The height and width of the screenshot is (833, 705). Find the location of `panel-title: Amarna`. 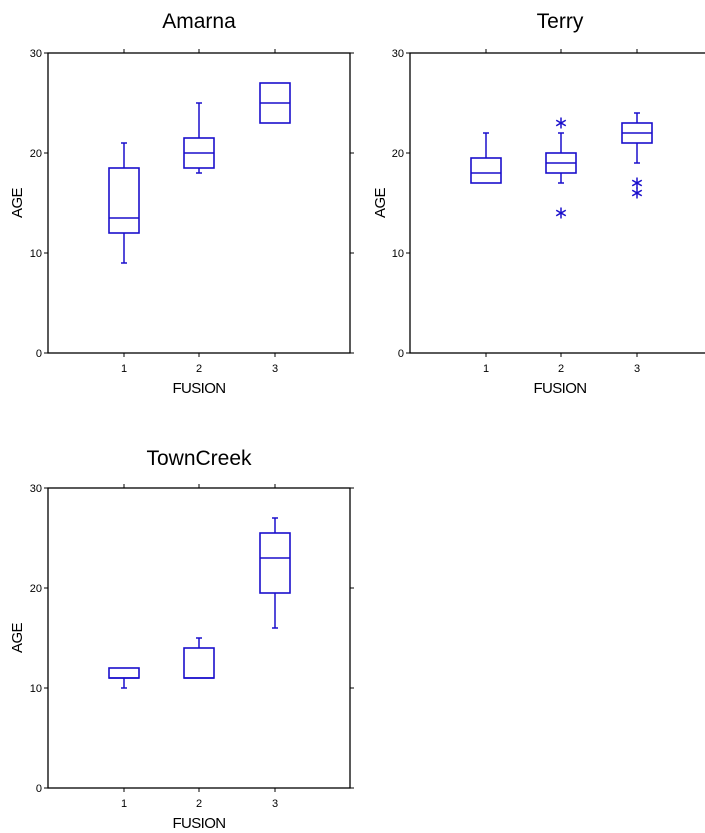

panel-title: Amarna is located at coordinates (199, 21).